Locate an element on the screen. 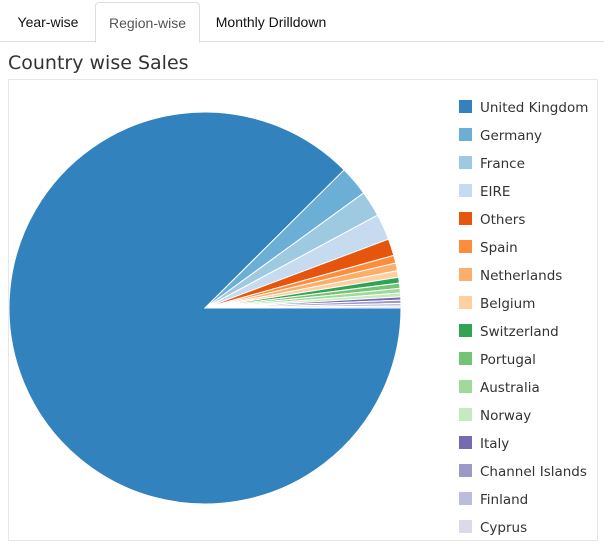 The width and height of the screenshot is (604, 554). legend-label: Switzerland is located at coordinates (519, 332).